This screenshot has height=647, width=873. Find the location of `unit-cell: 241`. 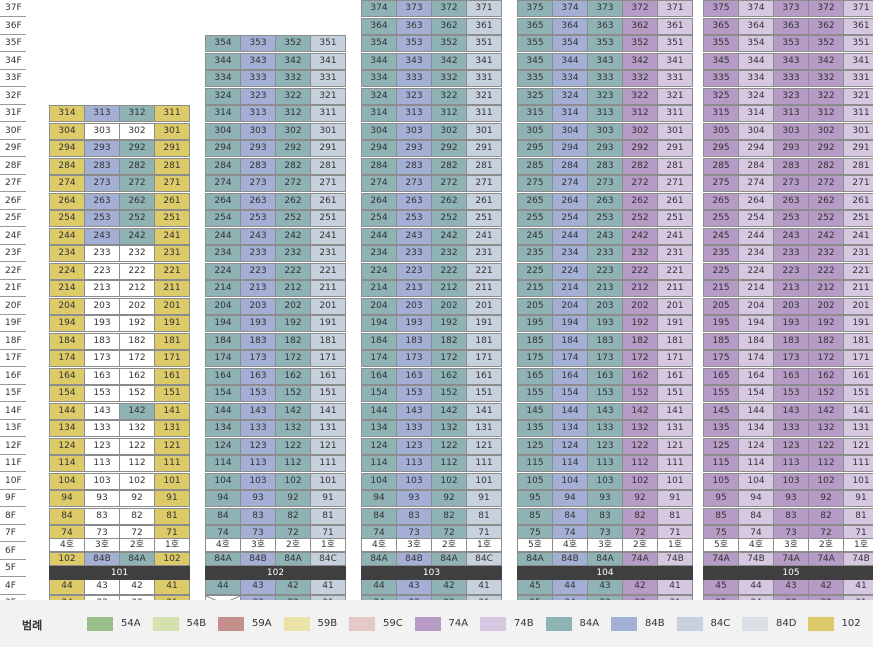

unit-cell: 241 is located at coordinates (484, 236).